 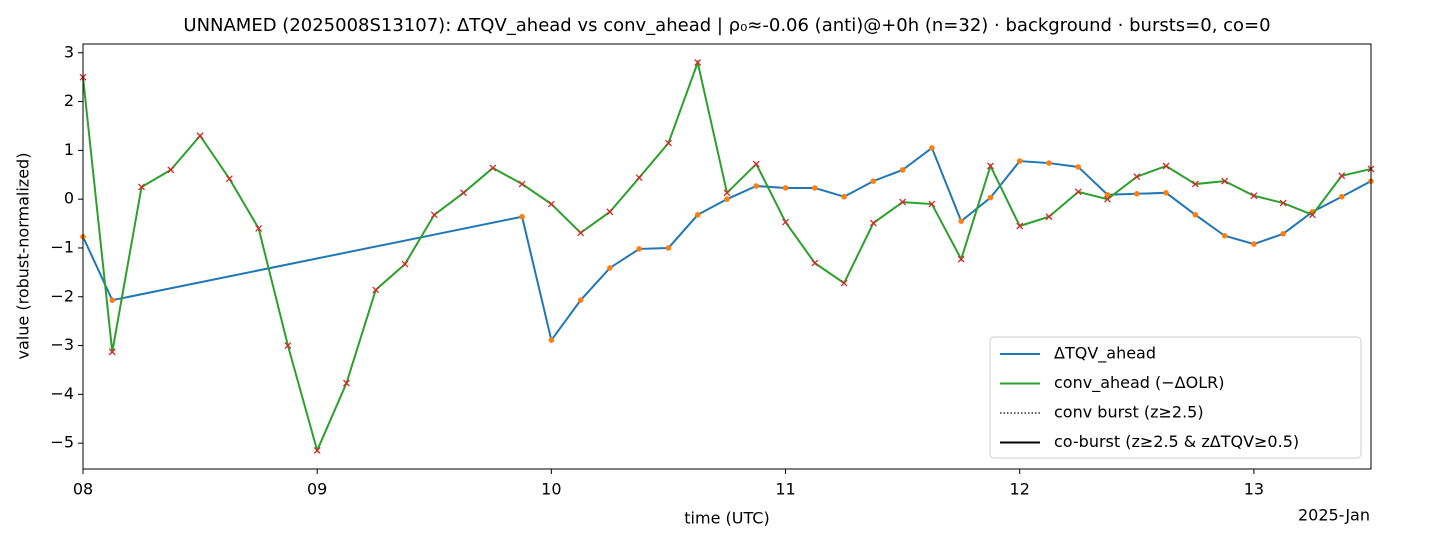 What do you see at coordinates (62, 344) in the screenshot?
I see `y-tick-label: −3` at bounding box center [62, 344].